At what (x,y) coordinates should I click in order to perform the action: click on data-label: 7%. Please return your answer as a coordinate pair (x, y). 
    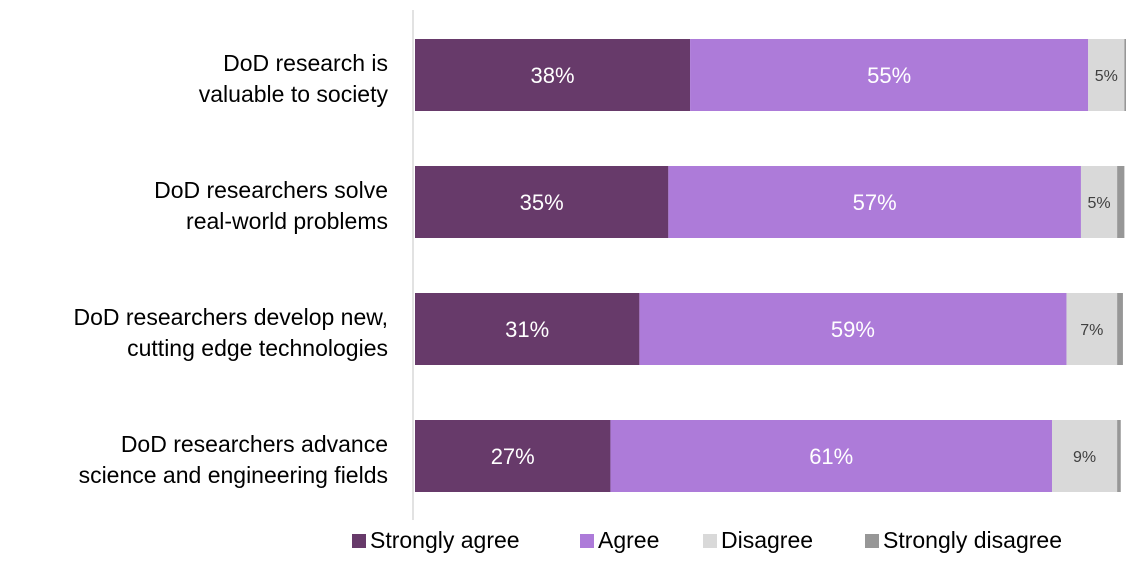
    Looking at the image, I should click on (1091, 330).